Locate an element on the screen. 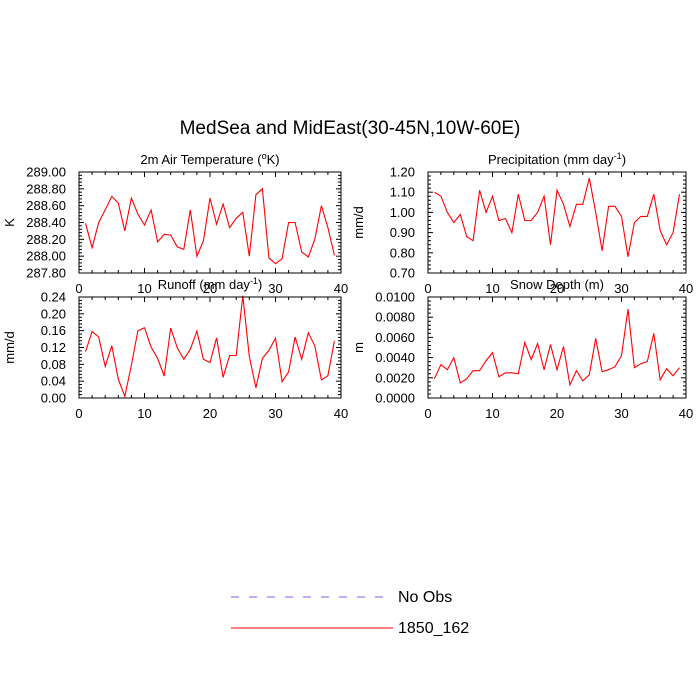 This screenshot has height=700, width=700. figure-title: MedSea and MidEast(30-45N,10W-60E) is located at coordinates (350, 128).